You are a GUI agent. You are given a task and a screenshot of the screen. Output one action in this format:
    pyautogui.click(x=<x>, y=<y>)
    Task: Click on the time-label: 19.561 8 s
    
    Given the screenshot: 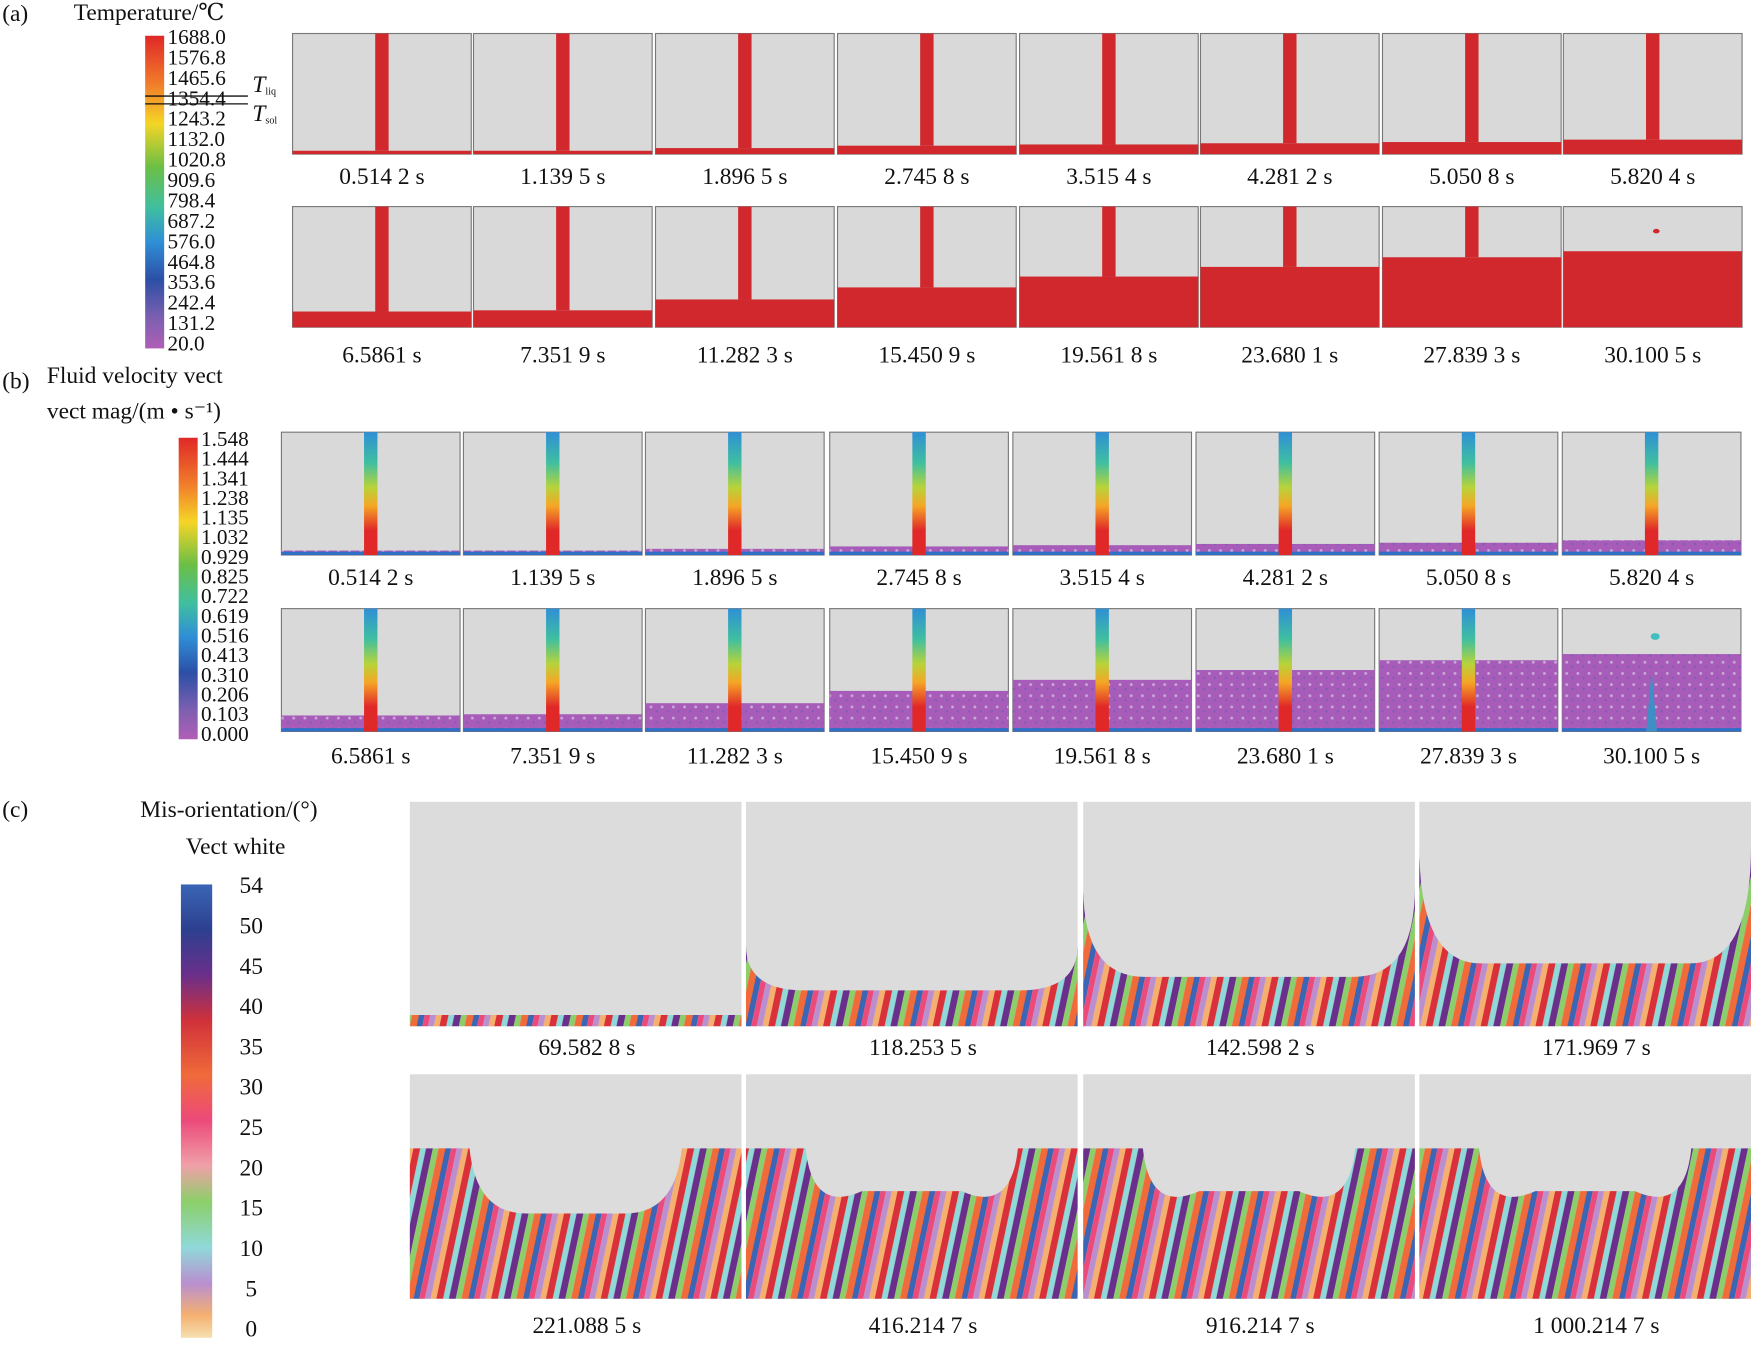 What is the action you would take?
    pyautogui.click(x=1108, y=356)
    